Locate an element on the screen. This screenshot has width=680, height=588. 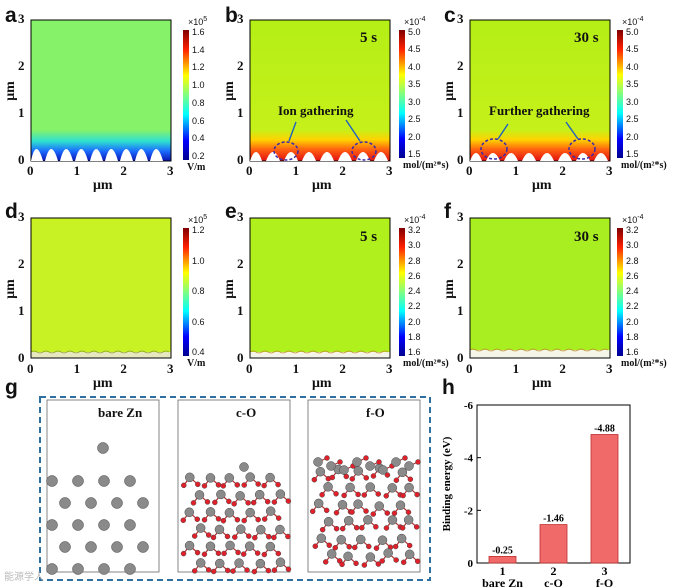
colorbar-tick-c: 4.0 is located at coordinates (632, 66).